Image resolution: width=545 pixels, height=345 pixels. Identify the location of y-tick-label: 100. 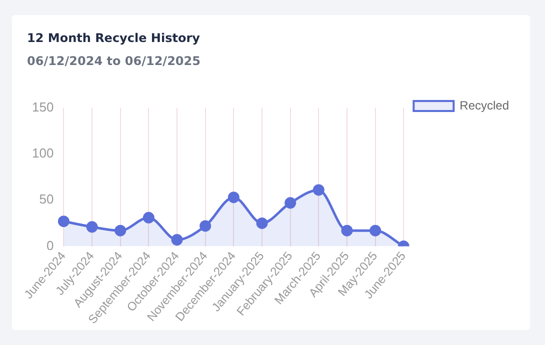
(43, 153).